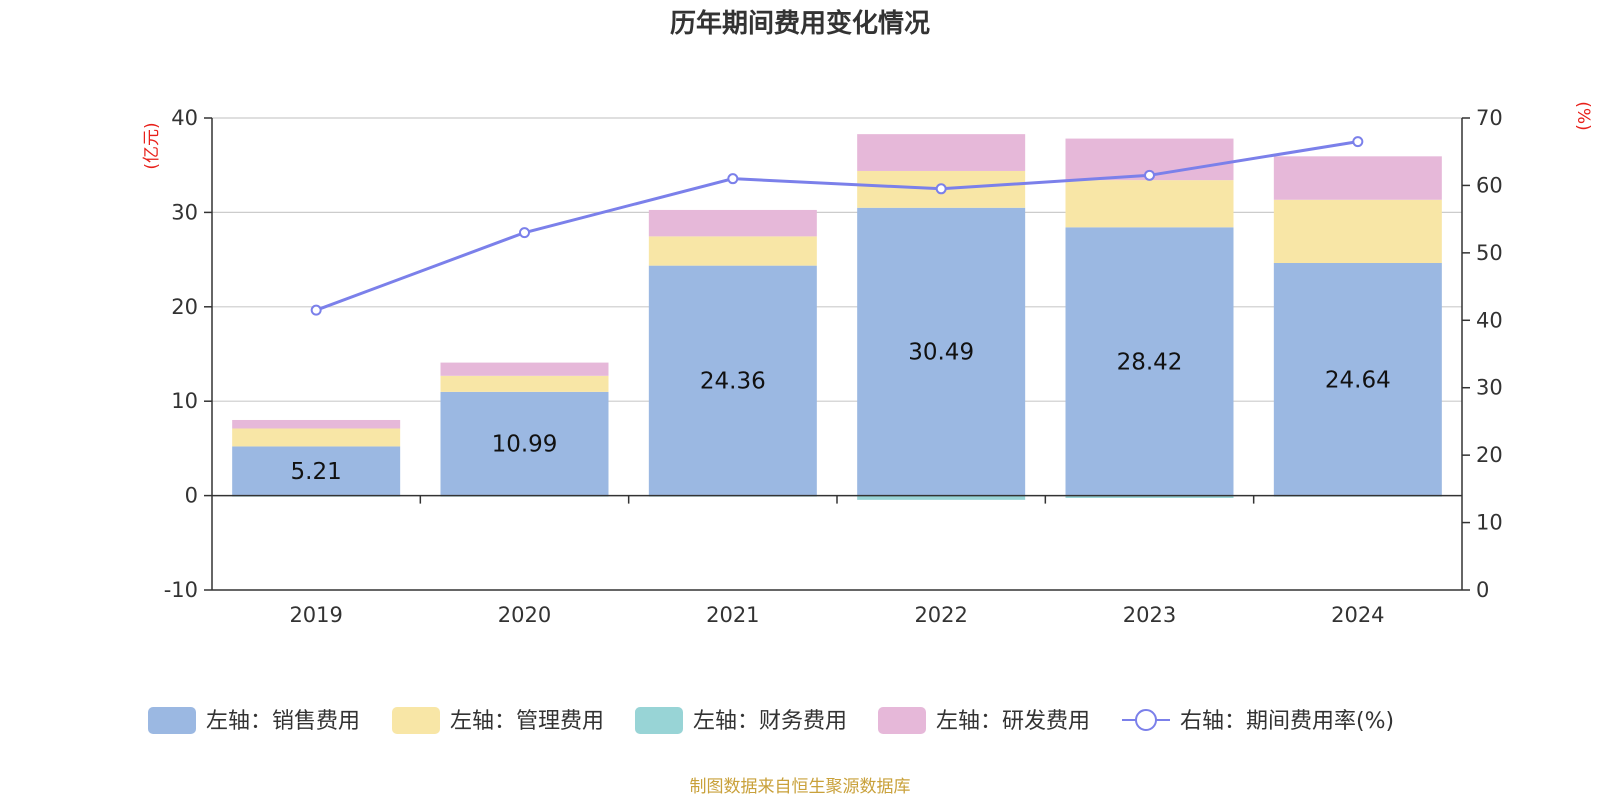 Image resolution: width=1600 pixels, height=800 pixels. I want to click on right-tick-label: 40, so click(1489, 320).